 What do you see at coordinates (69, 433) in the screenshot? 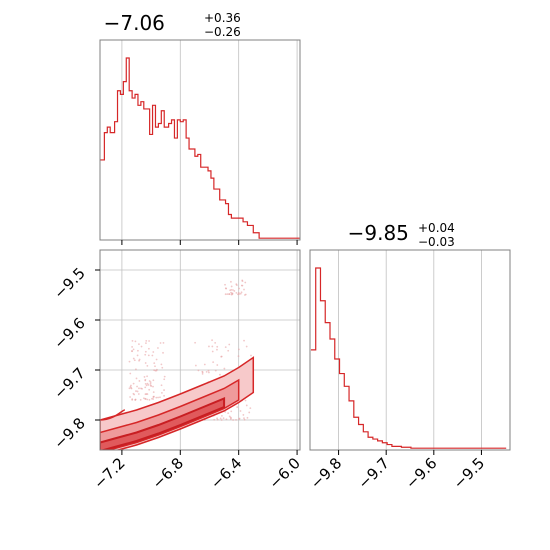
I see `joint-y-tick-label: −9.8` at bounding box center [69, 433].